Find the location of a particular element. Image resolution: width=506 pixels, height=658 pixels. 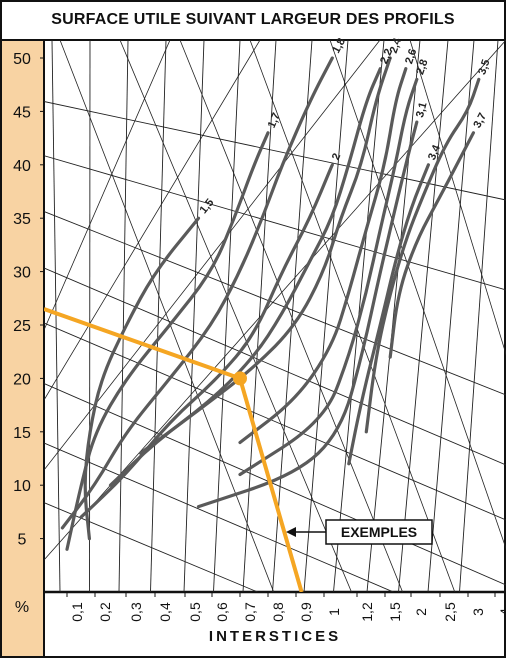

series-label-2-4: 2,4 is located at coordinates (396, 45).